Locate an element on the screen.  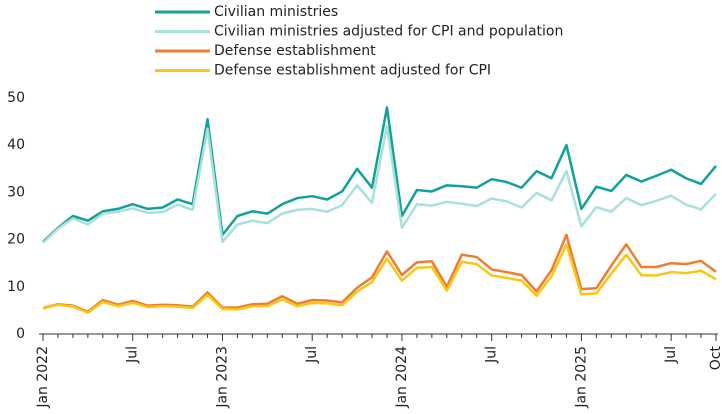
legend-label: Defense establishment adjusted for CPI is located at coordinates (352, 71).